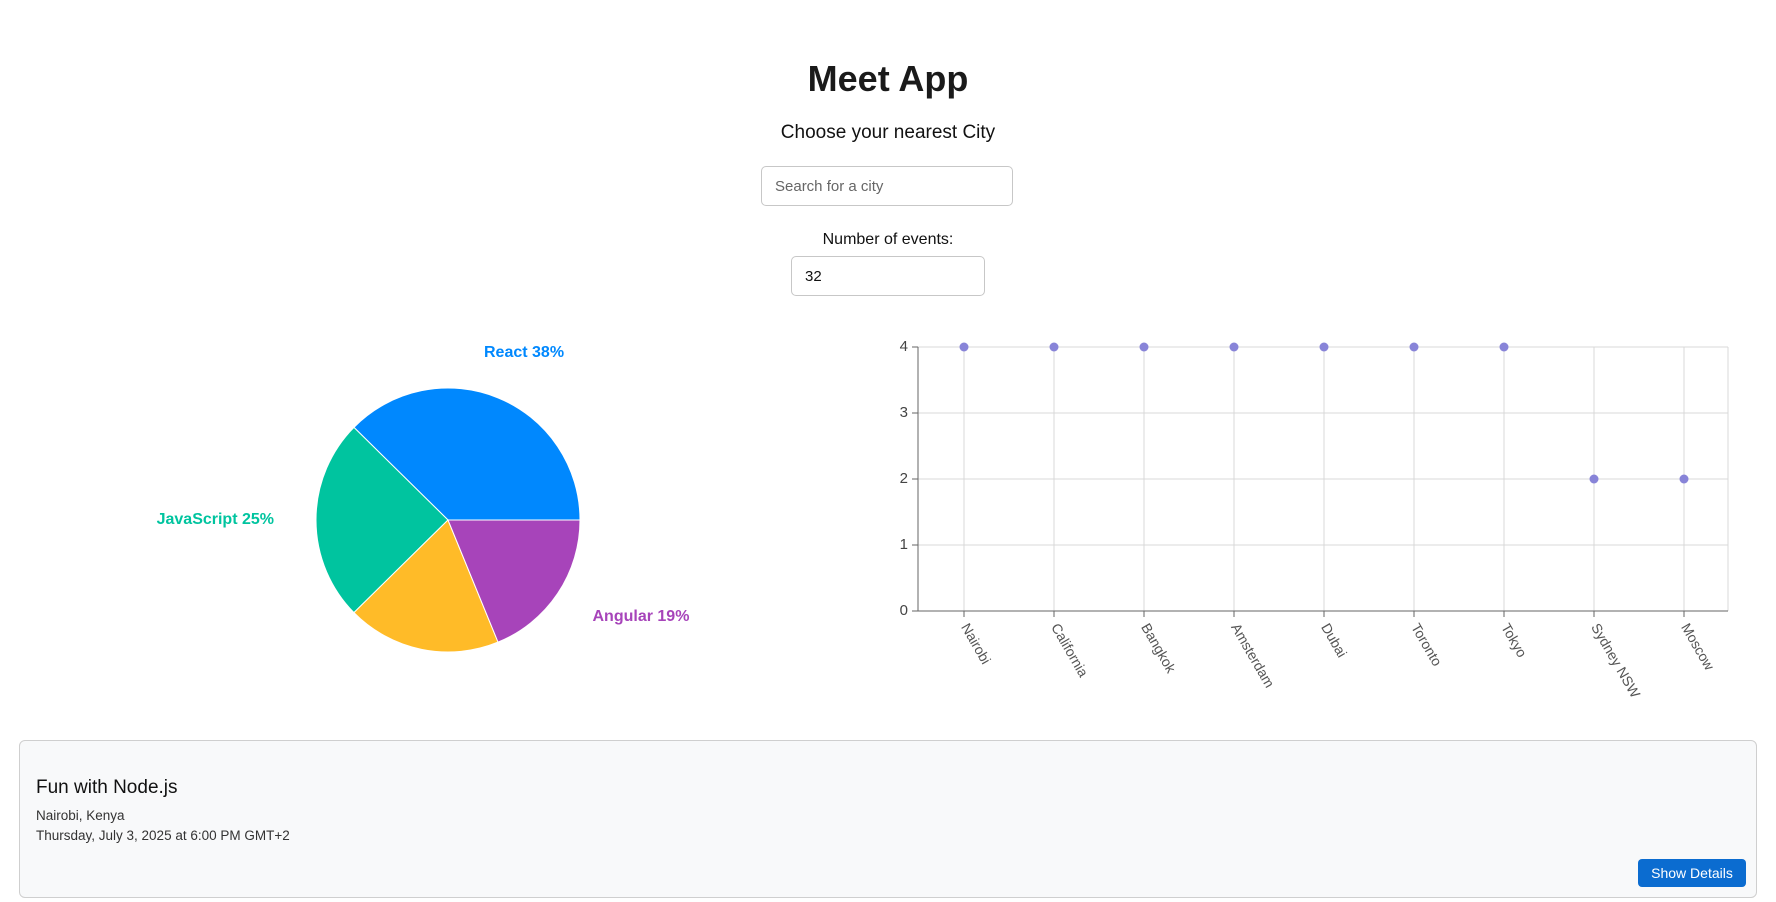 Image resolution: width=1776 pixels, height=902 pixels. I want to click on x-tick-label: Bangkok, so click(1159, 648).